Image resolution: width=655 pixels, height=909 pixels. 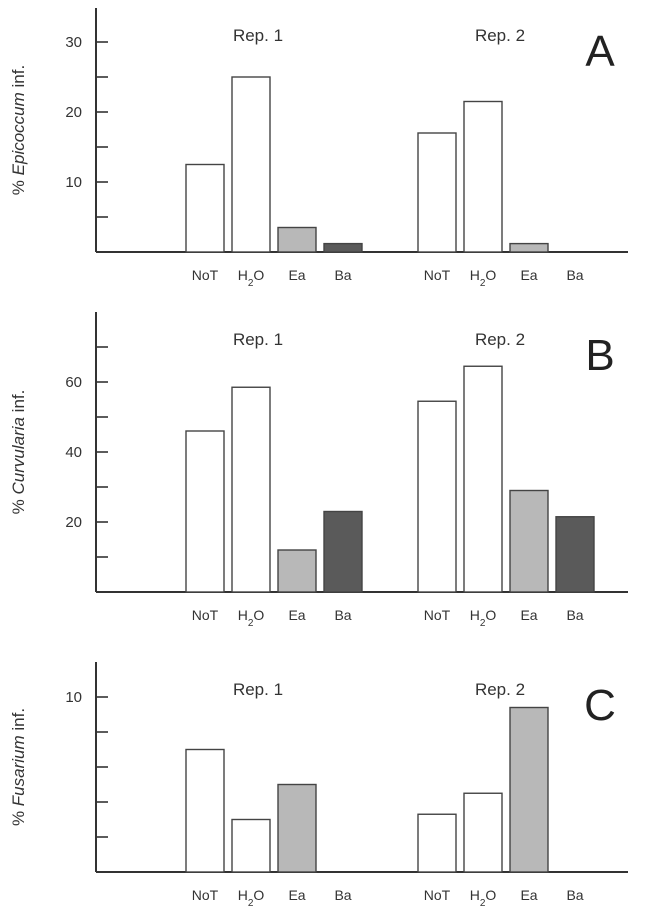 I want to click on y-tick-label: 30, so click(x=73, y=42).